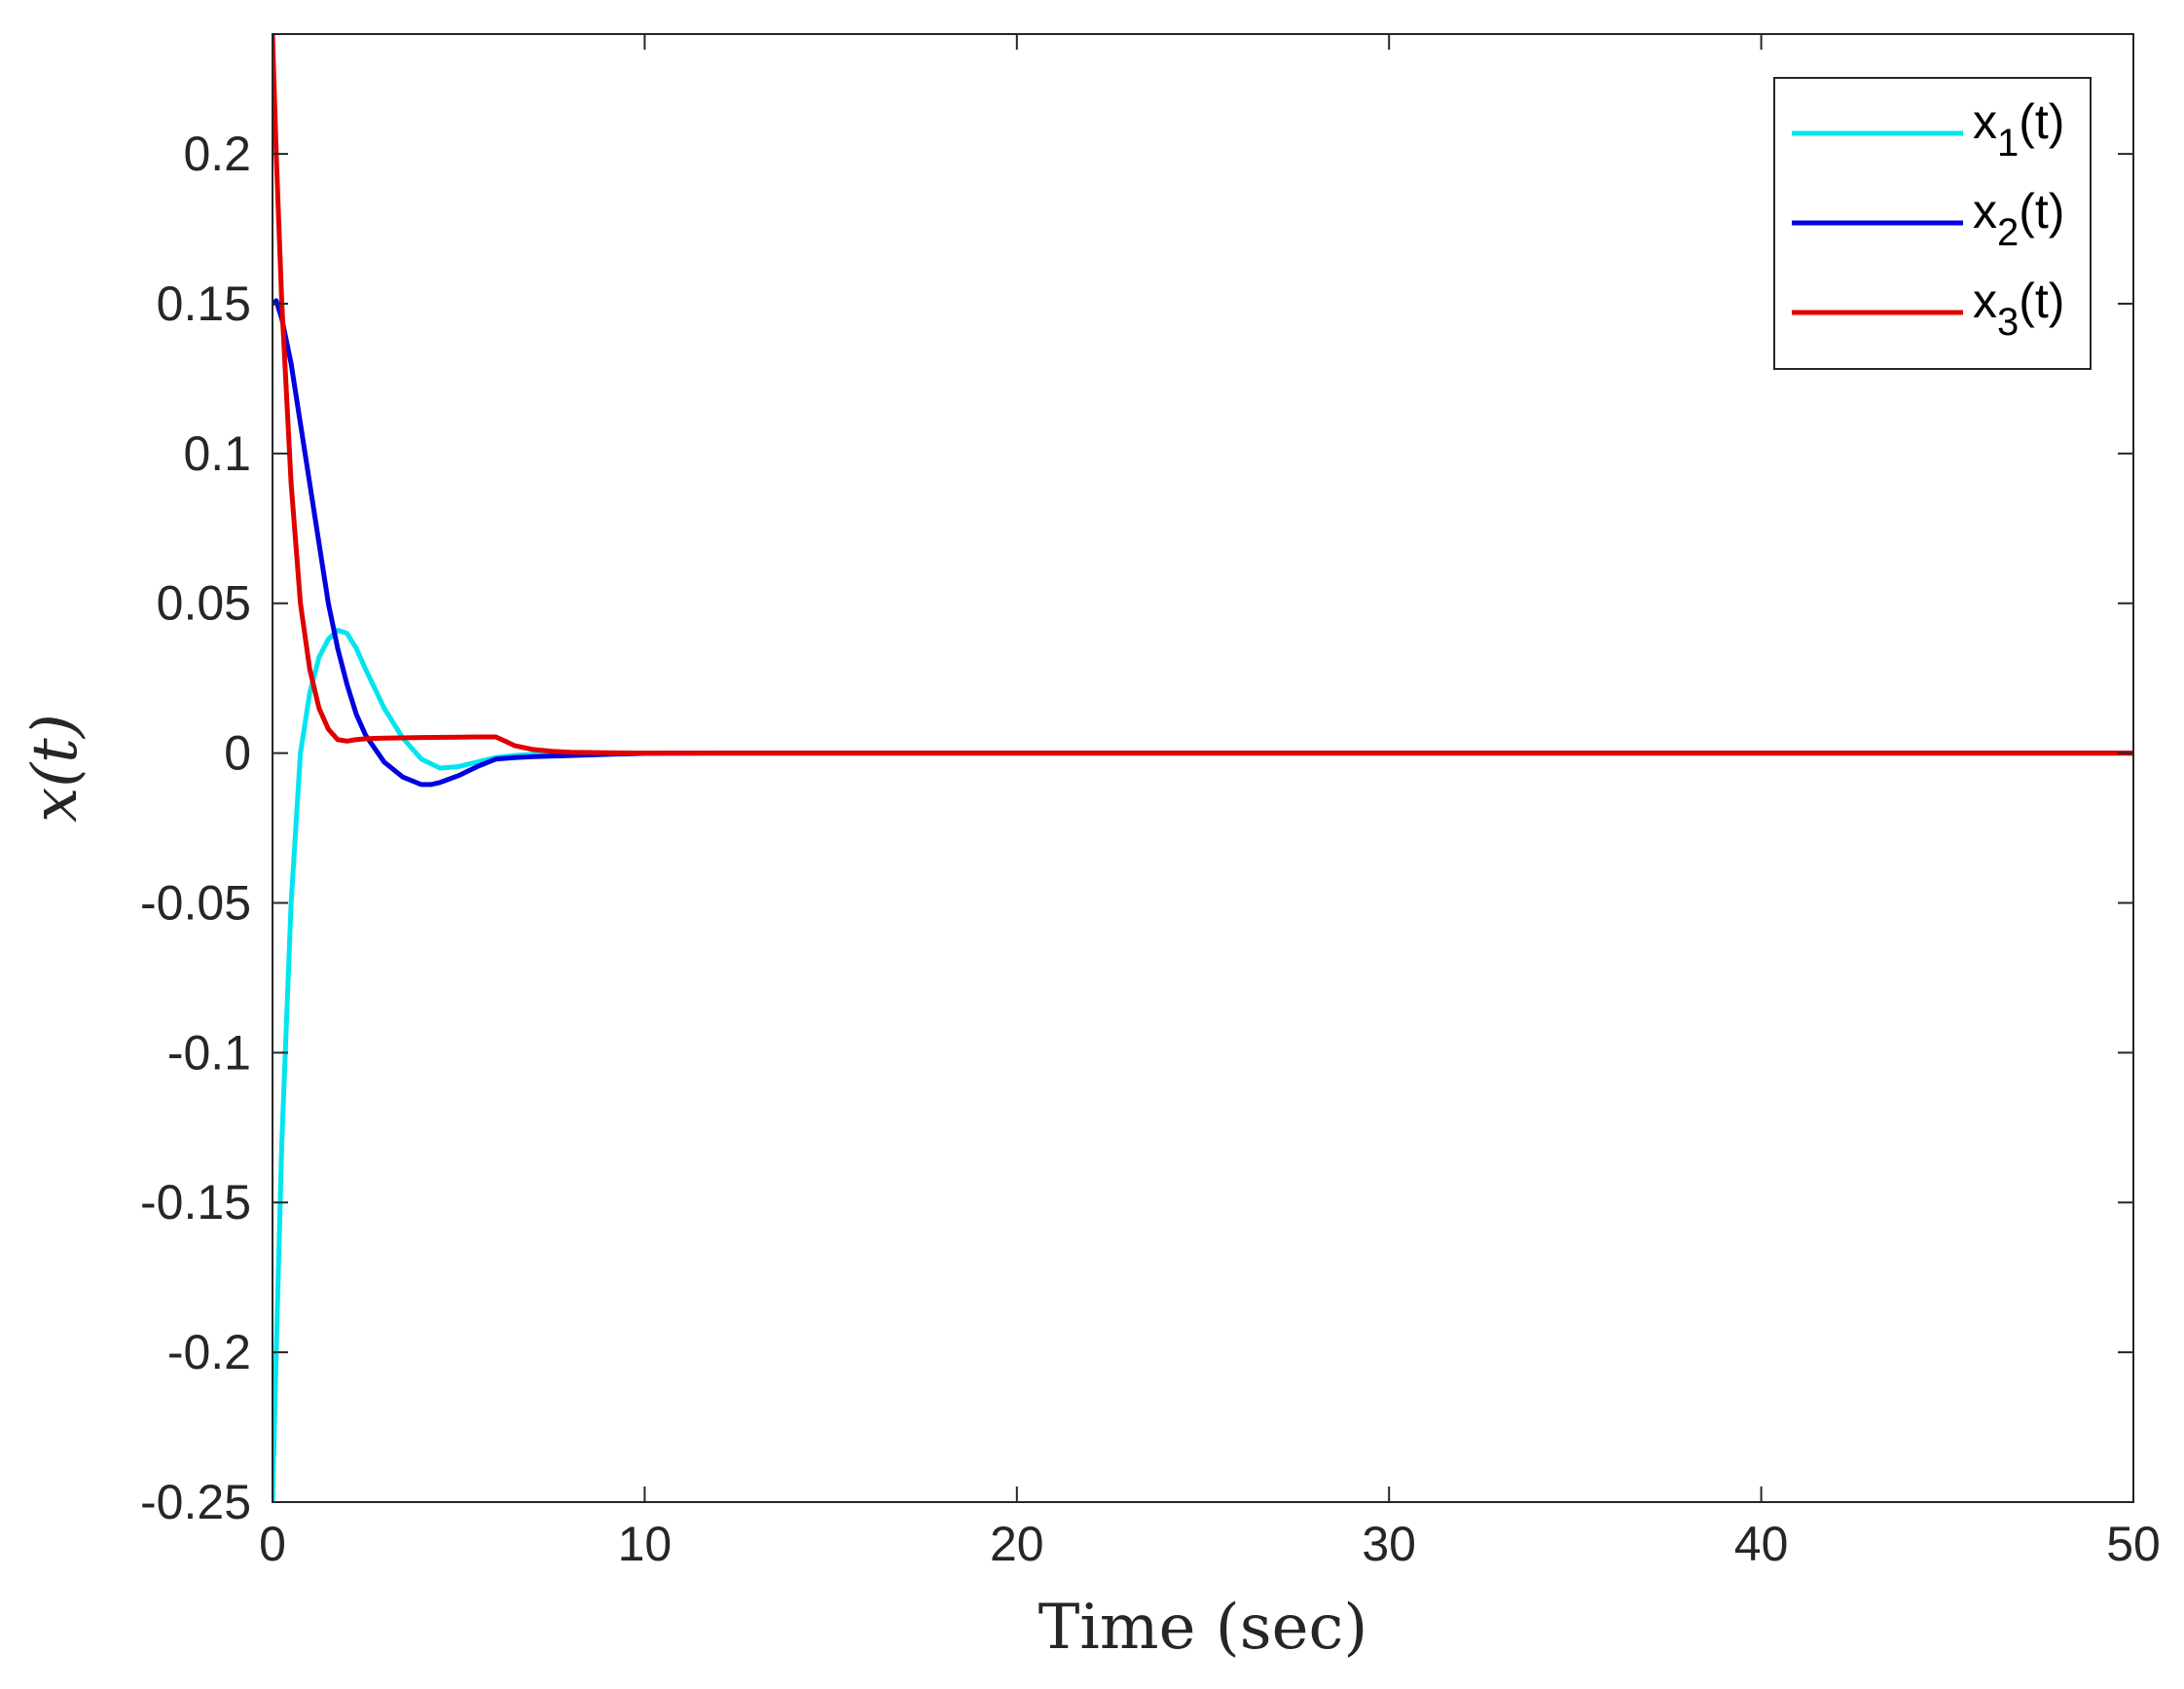 This screenshot has width=2184, height=1689. What do you see at coordinates (55, 768) in the screenshot?
I see `y-axis-label: x(t)` at bounding box center [55, 768].